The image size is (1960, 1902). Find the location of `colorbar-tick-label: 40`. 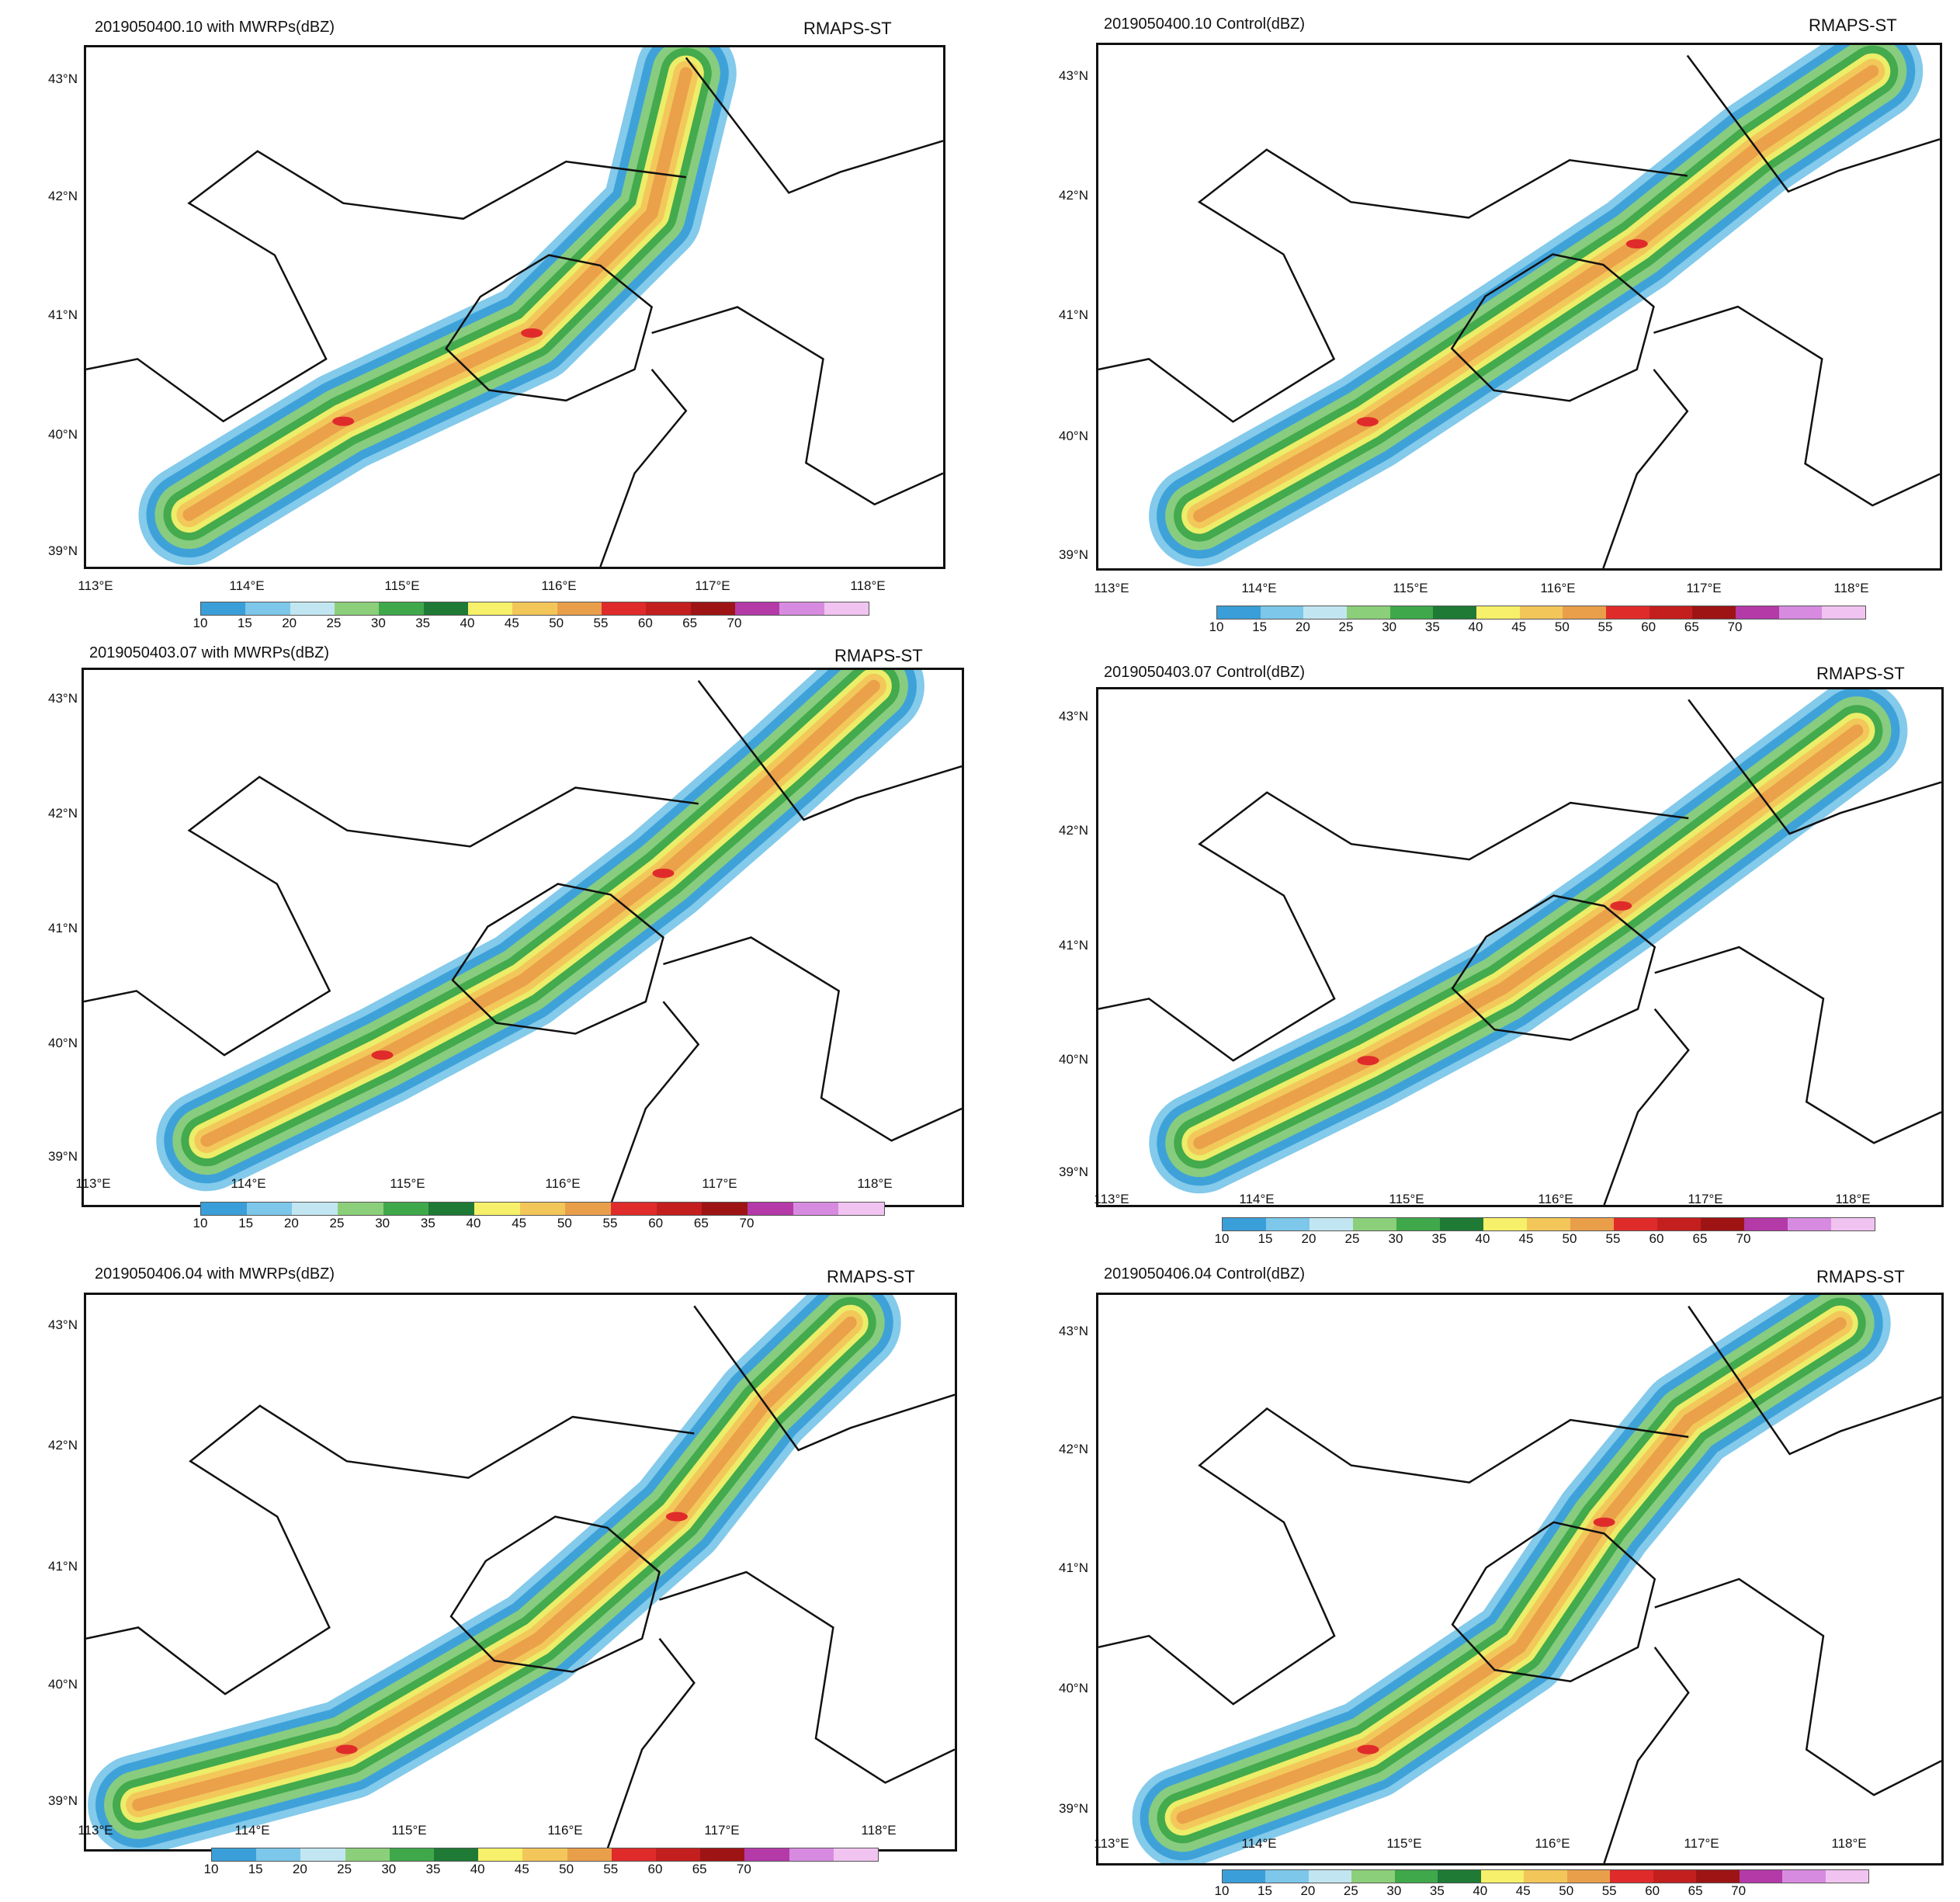

colorbar-tick-label: 40 is located at coordinates (1475, 627).